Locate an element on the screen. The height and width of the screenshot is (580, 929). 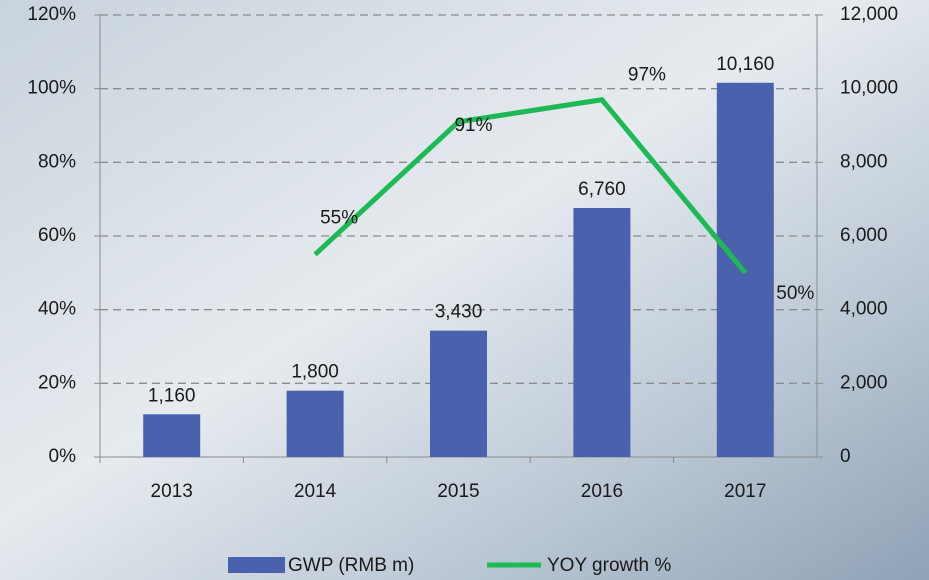
data-label: 6,760 is located at coordinates (602, 189).